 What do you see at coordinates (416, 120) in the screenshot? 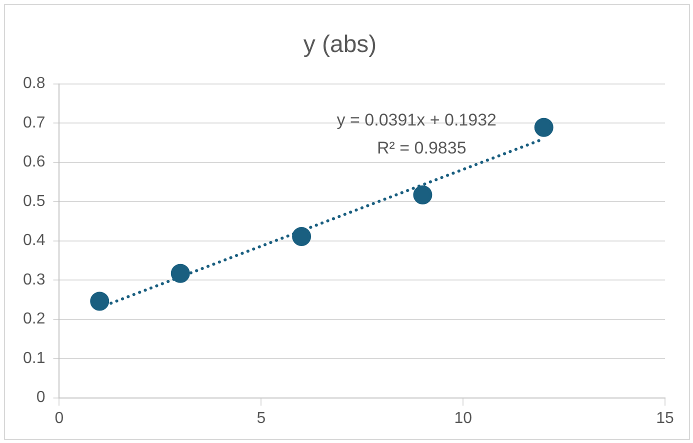
I see `annotation: y = 0.0391x + 0.1932` at bounding box center [416, 120].